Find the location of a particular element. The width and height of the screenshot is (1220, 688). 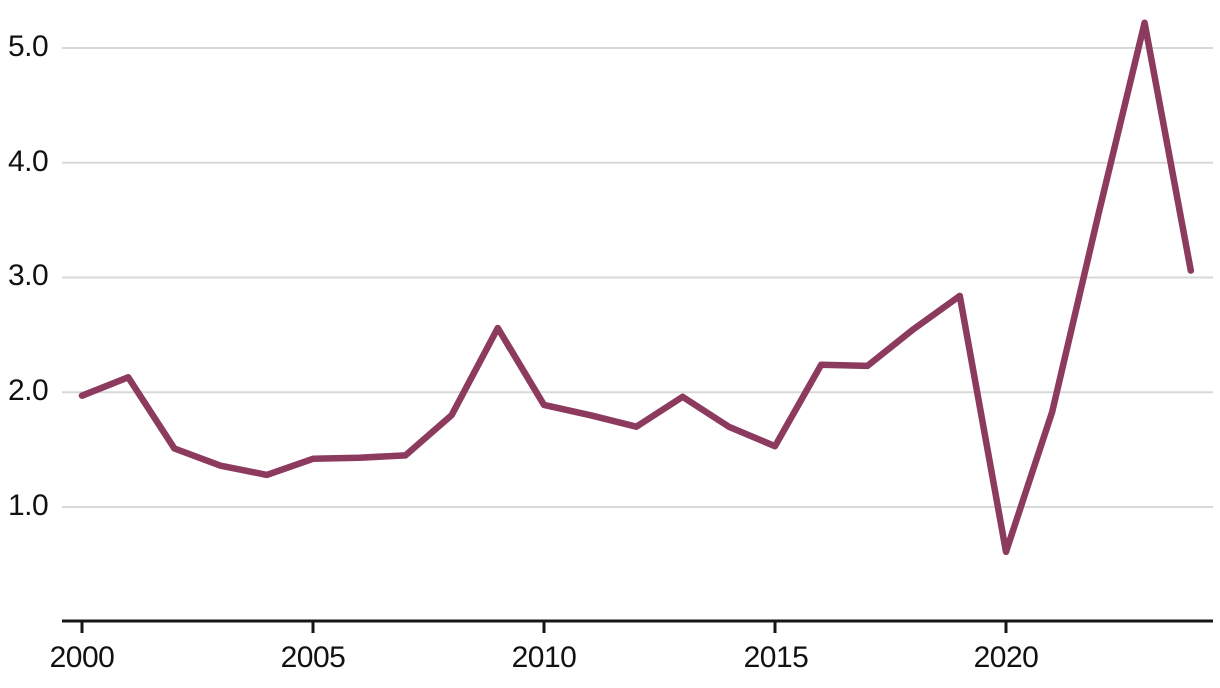

y-axis-tick-label: 1.0 is located at coordinates (28, 505).